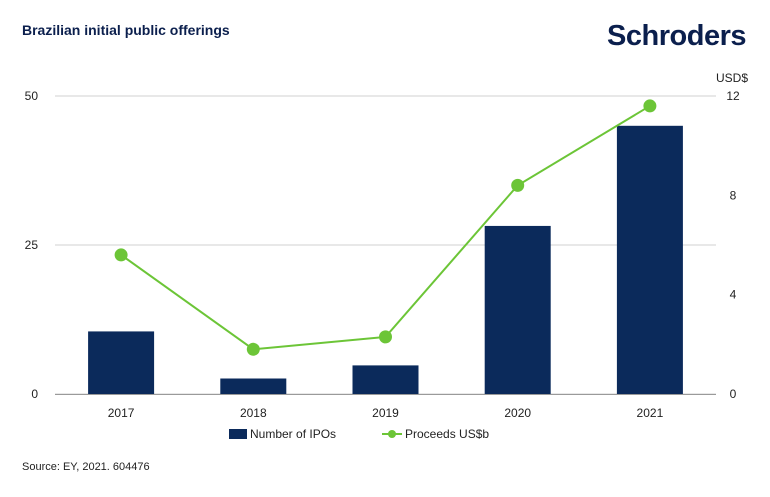 The width and height of the screenshot is (770, 497). What do you see at coordinates (385, 413) in the screenshot?
I see `x-axis-tick-label: 2019` at bounding box center [385, 413].